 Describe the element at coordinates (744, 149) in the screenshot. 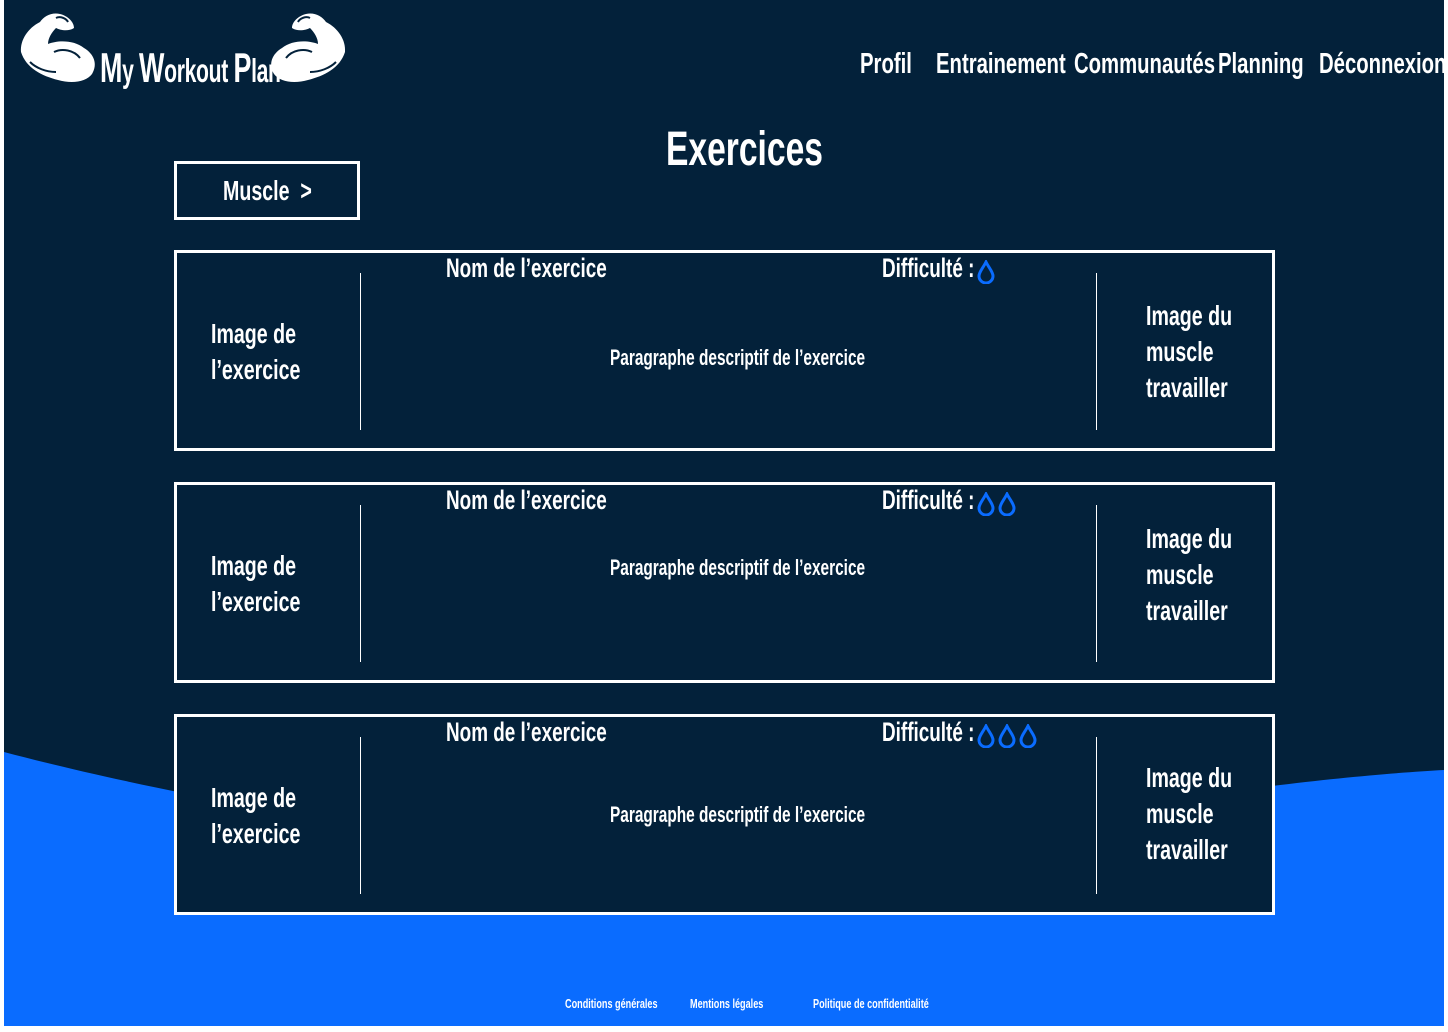

I see `page-title: Exercices` at that location.